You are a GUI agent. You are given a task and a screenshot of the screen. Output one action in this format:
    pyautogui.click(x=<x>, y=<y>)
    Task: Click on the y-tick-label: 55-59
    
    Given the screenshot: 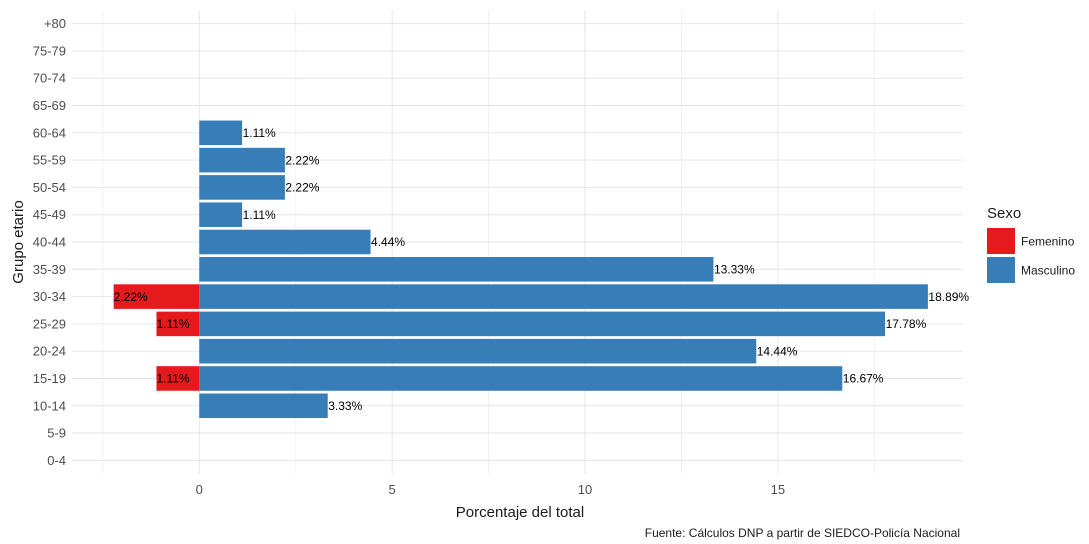 What is the action you would take?
    pyautogui.click(x=49, y=160)
    